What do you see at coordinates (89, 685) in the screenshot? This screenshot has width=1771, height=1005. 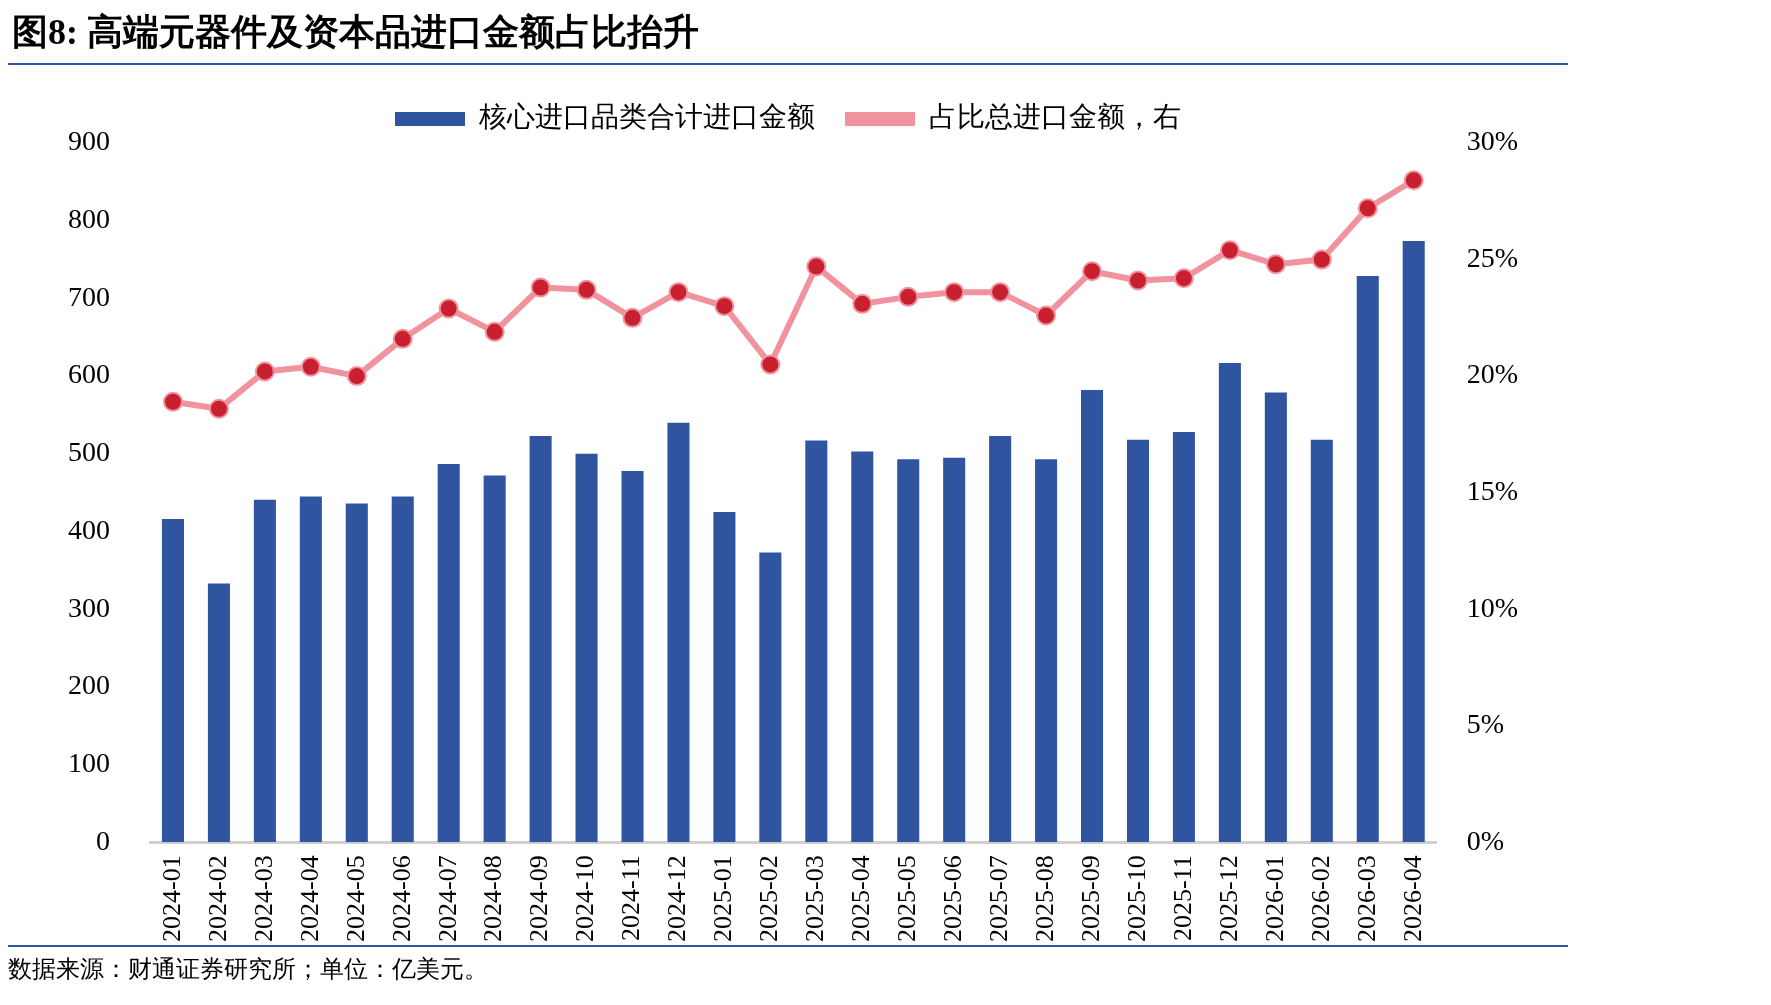 I see `y-tick-label: 200` at bounding box center [89, 685].